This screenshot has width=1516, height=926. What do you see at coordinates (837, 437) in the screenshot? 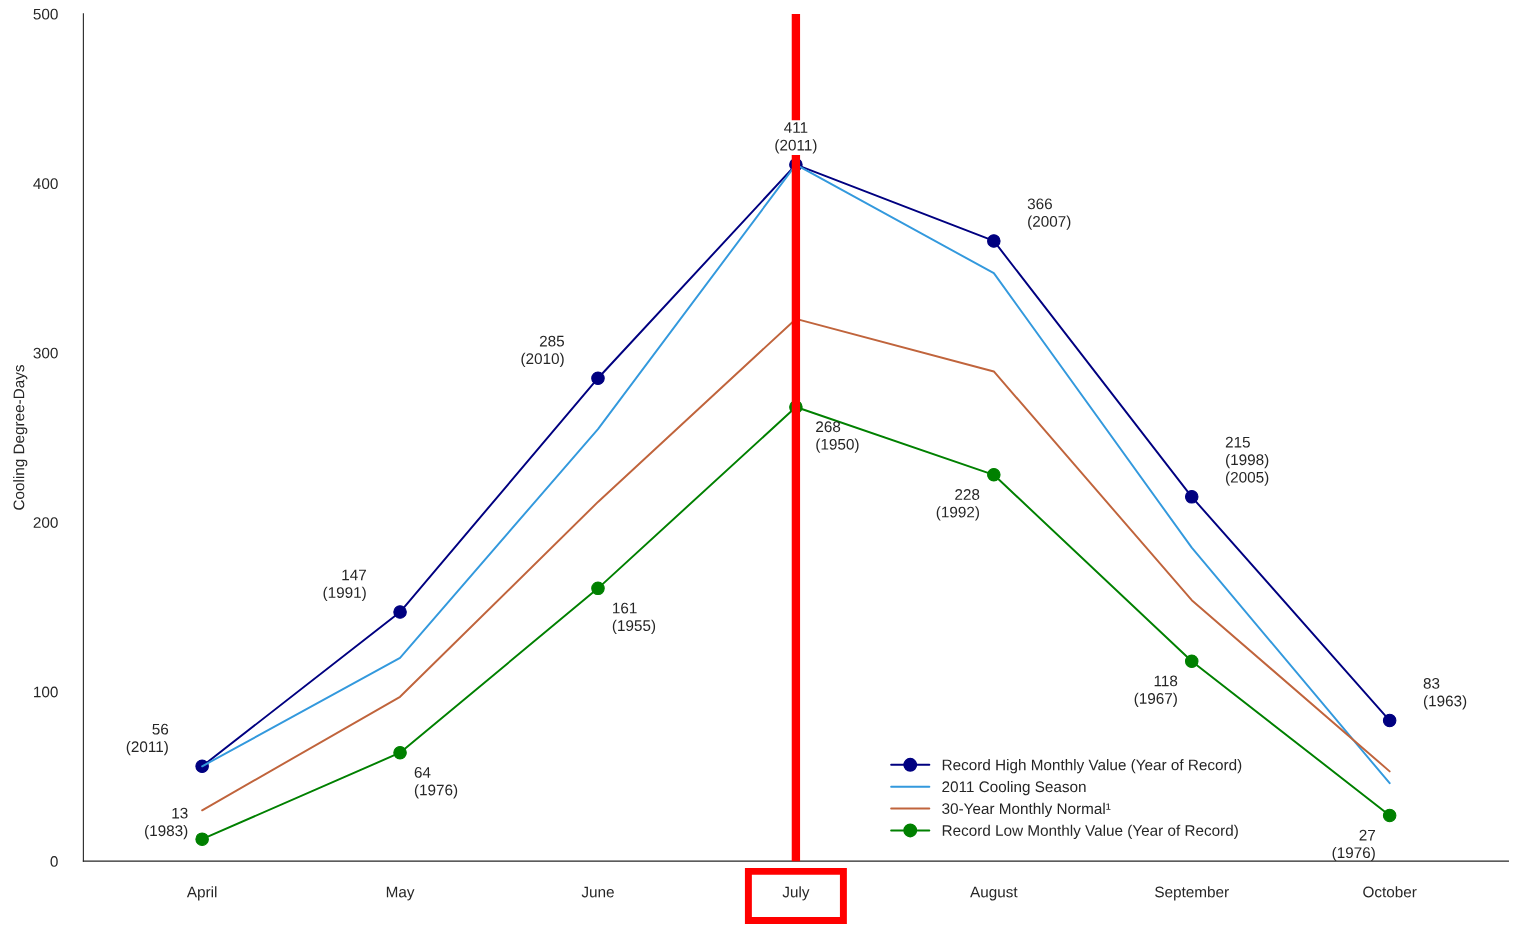
I see `data-label: 268 (1950)` at bounding box center [837, 437].